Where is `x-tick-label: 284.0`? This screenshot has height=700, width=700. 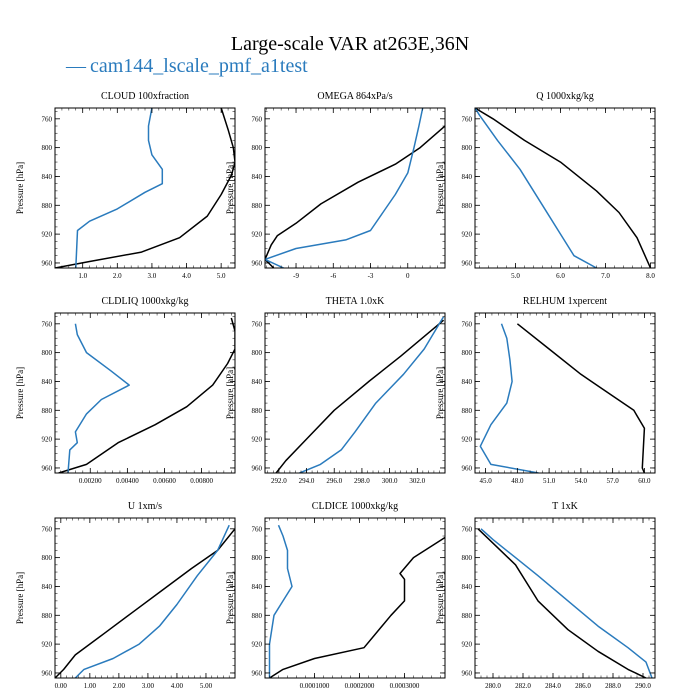
x-tick-label: 284.0 is located at coordinates (553, 686).